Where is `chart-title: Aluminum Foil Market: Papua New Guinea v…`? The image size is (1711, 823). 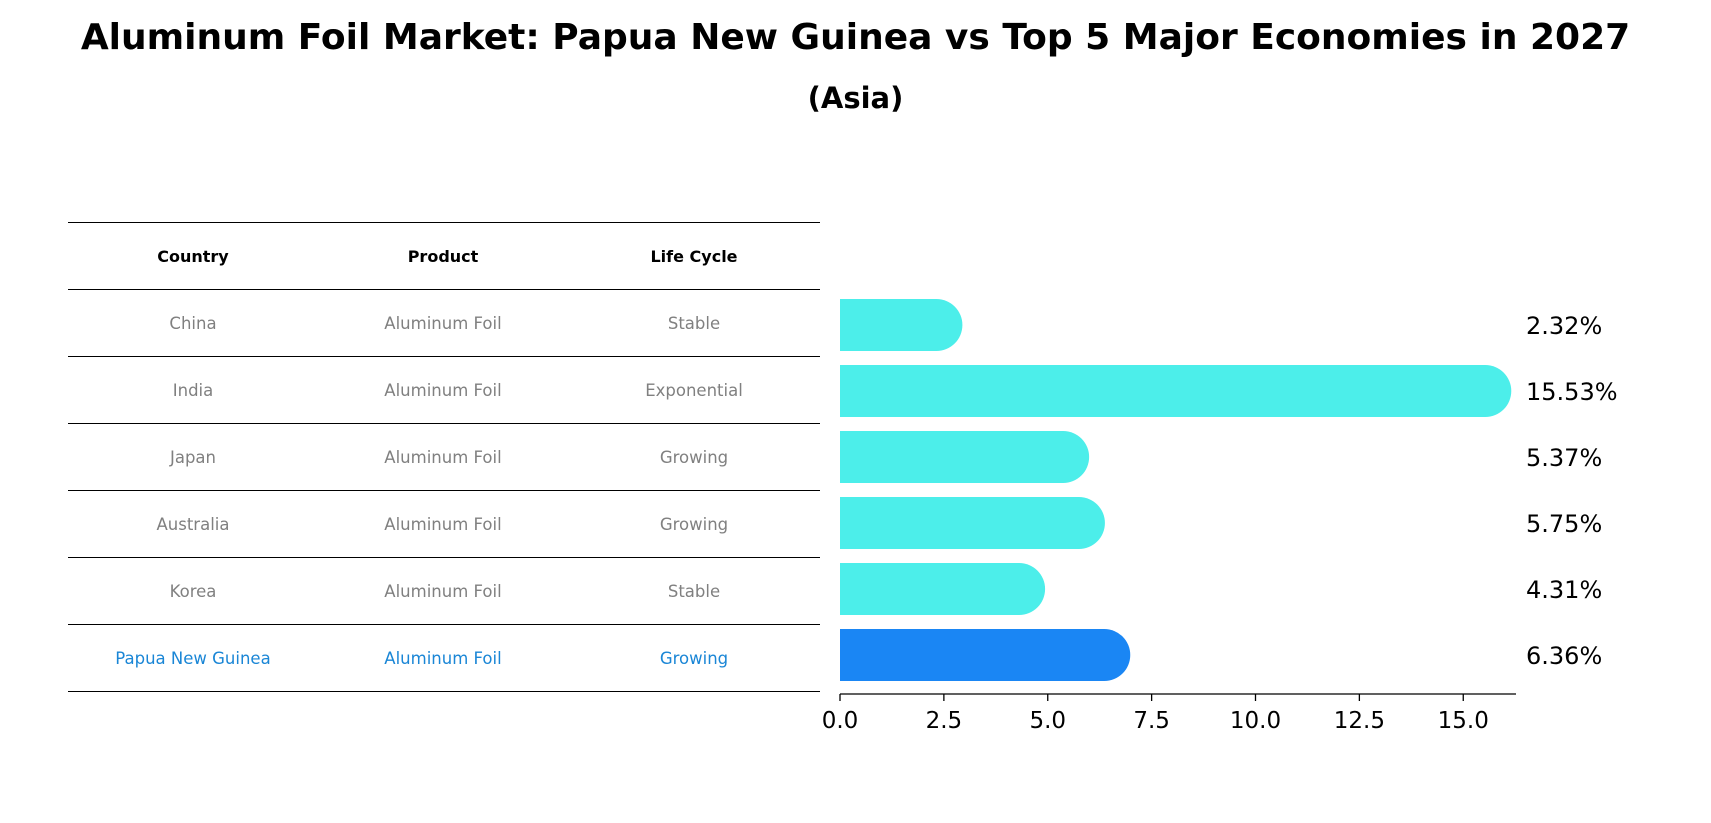 chart-title: Aluminum Foil Market: Papua New Guinea v… is located at coordinates (855, 37).